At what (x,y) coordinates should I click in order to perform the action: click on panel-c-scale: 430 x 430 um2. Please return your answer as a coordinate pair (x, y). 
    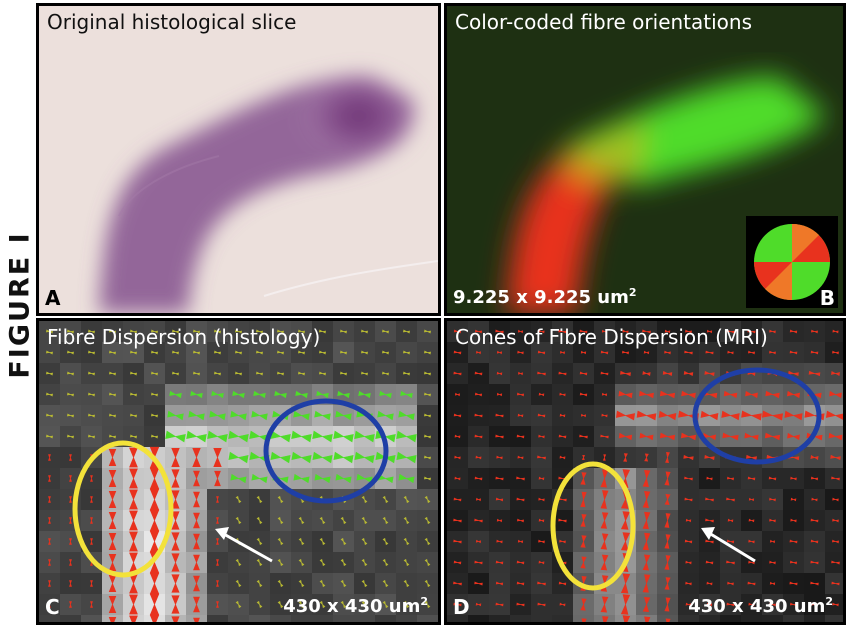
    Looking at the image, I should click on (355, 606).